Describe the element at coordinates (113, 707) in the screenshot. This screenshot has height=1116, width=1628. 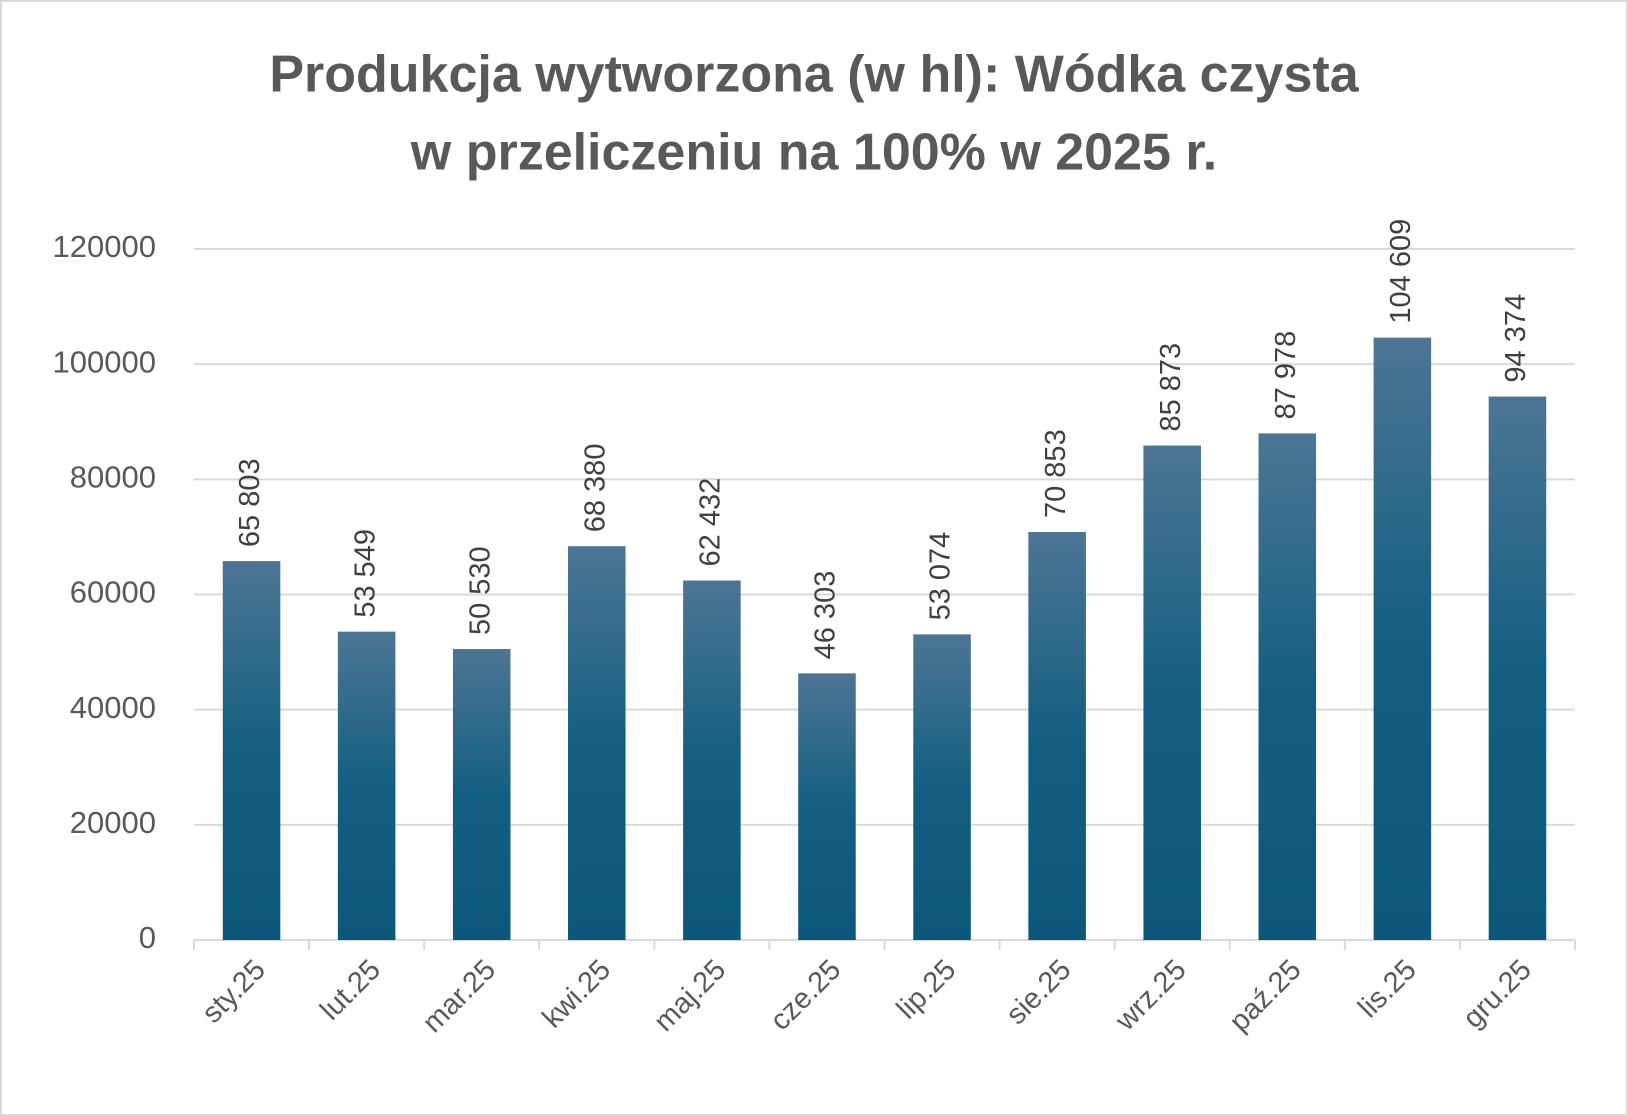
I see `y-tick-label: 40000` at that location.